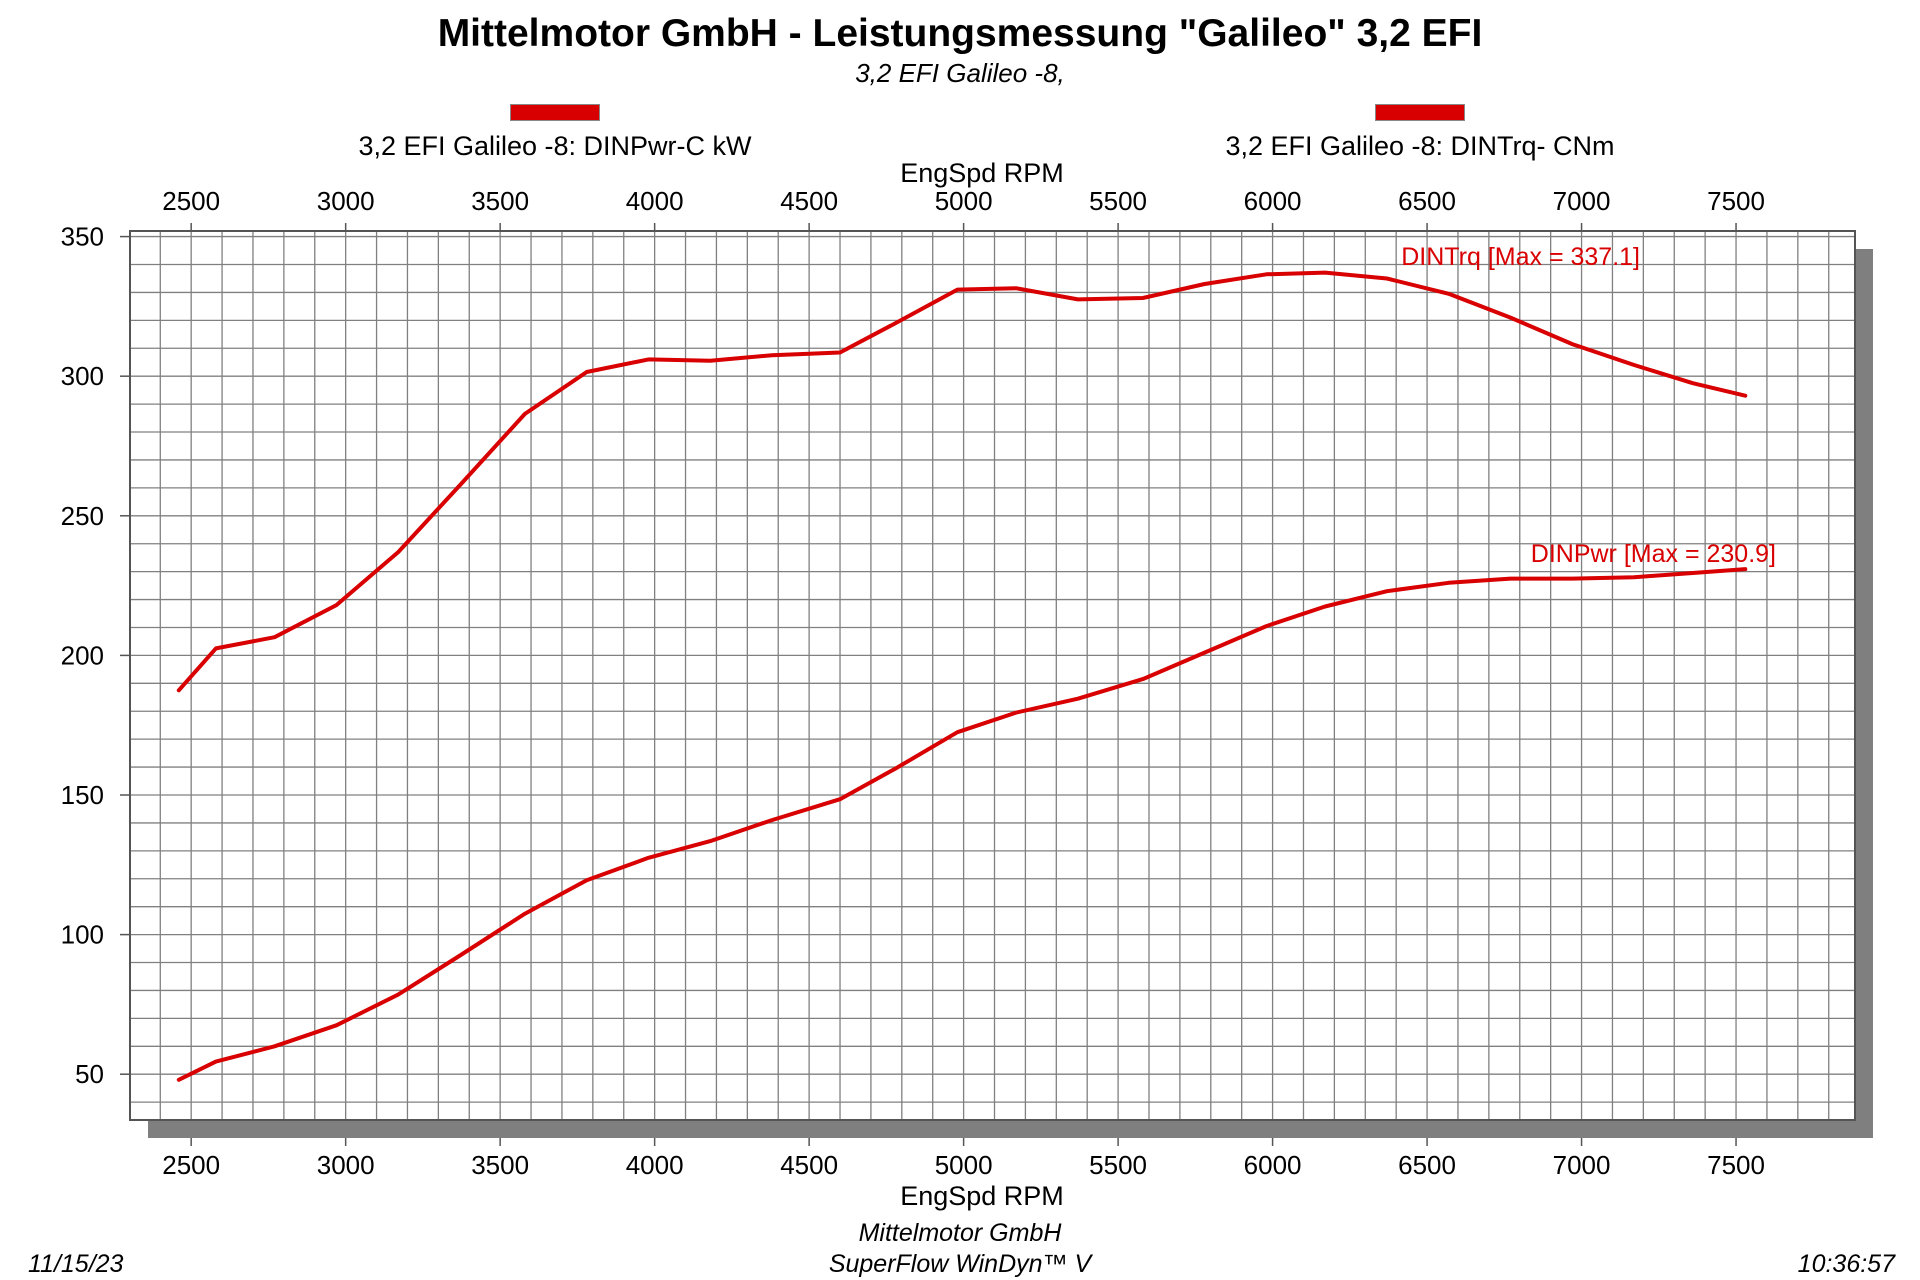 This screenshot has height=1280, width=1920. Describe the element at coordinates (1653, 554) in the screenshot. I see `power-max-label: DINPwr [Max = 230.9]` at that location.